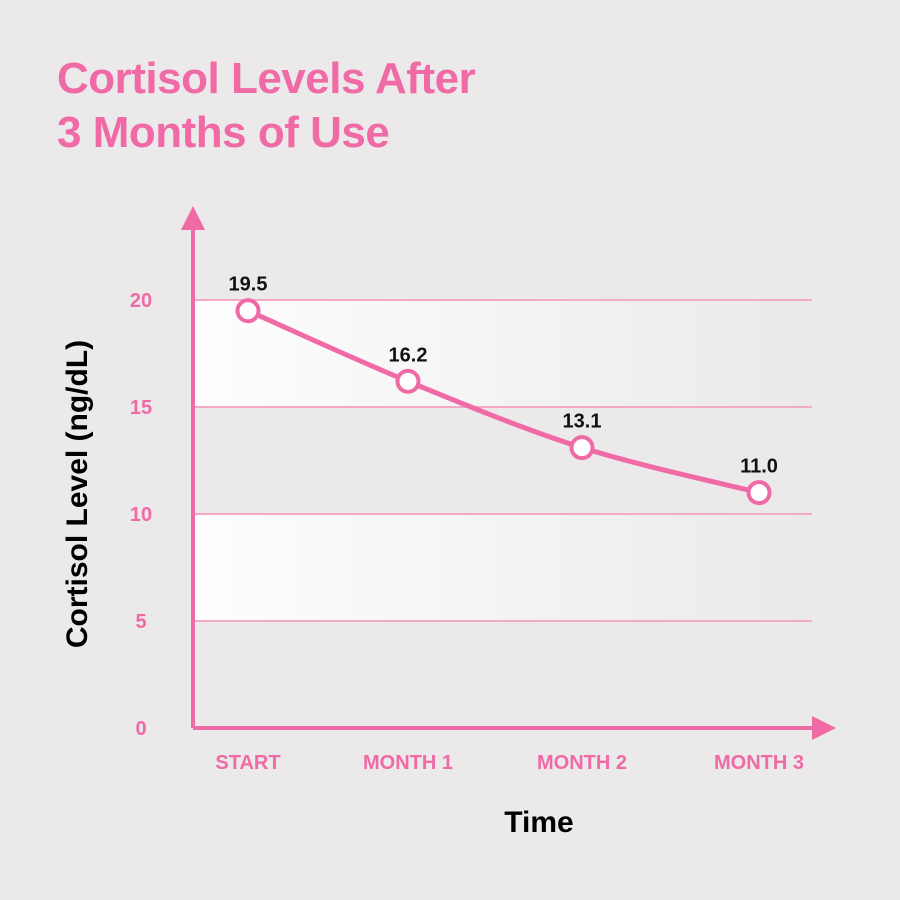 Image resolution: width=900 pixels, height=900 pixels. I want to click on y-tick-label-5: 5, so click(140, 622).